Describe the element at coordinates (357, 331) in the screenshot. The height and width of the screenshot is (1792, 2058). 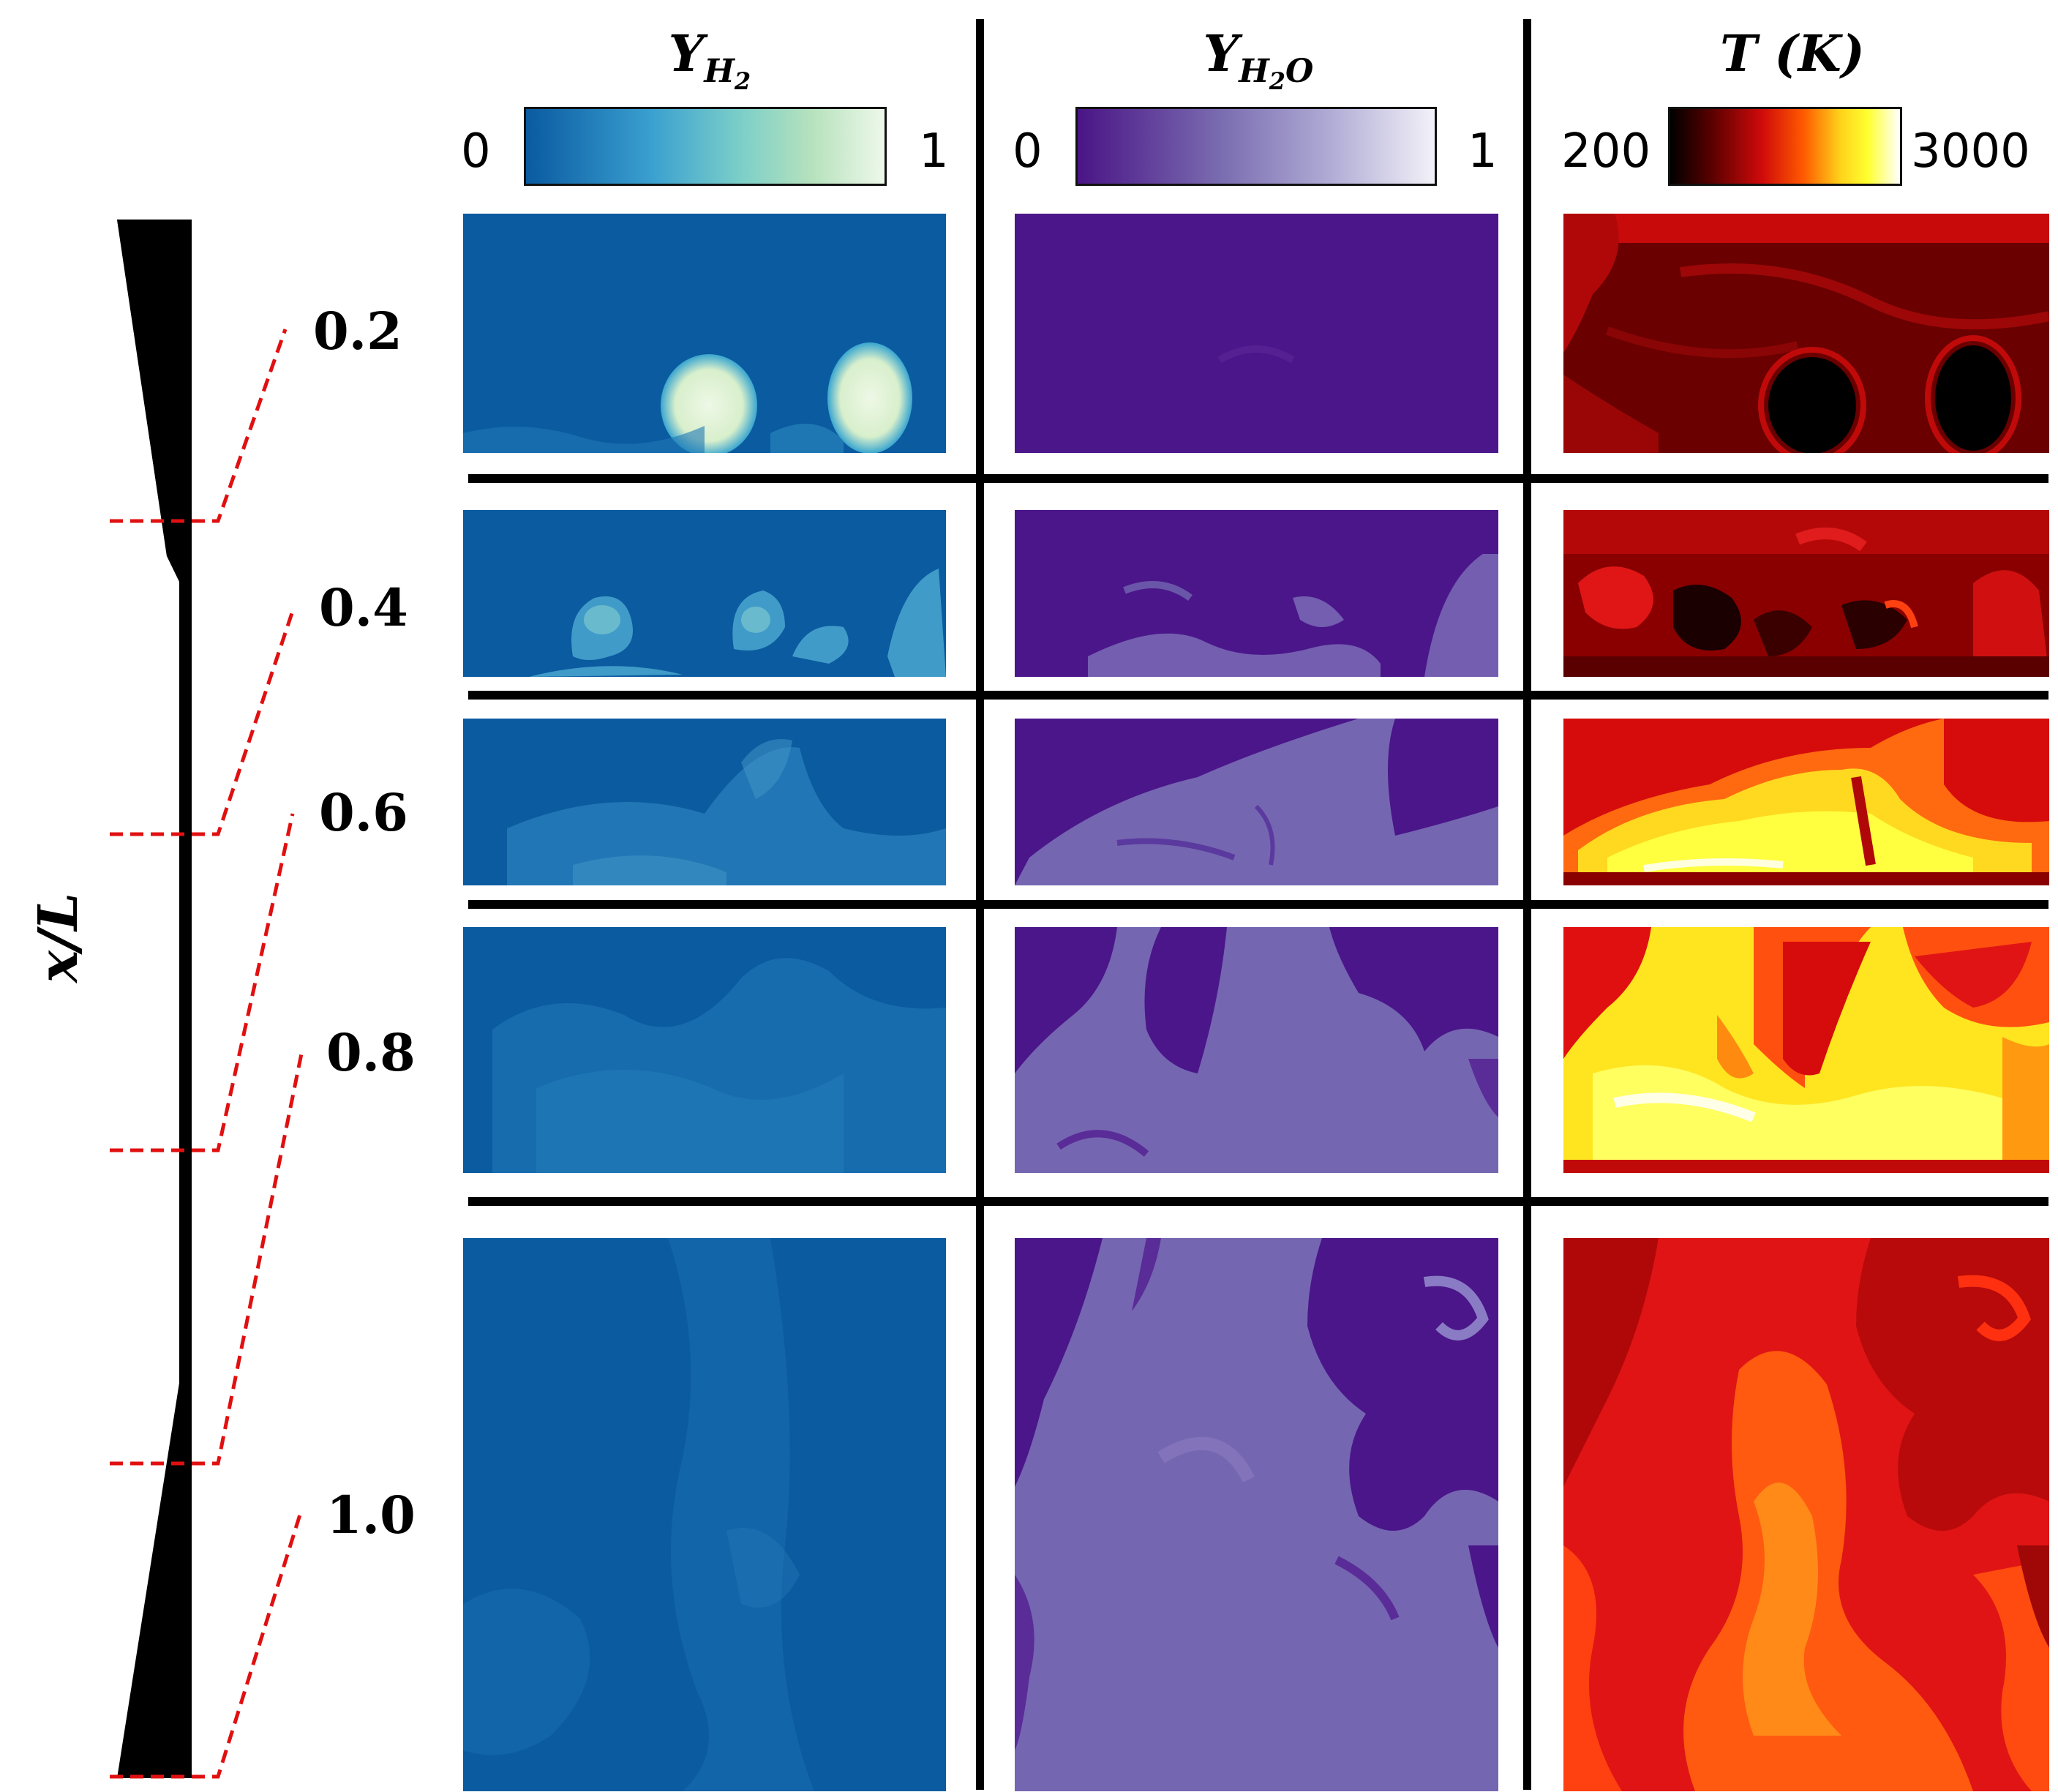
I see `row-label-0-2: 0.2` at that location.